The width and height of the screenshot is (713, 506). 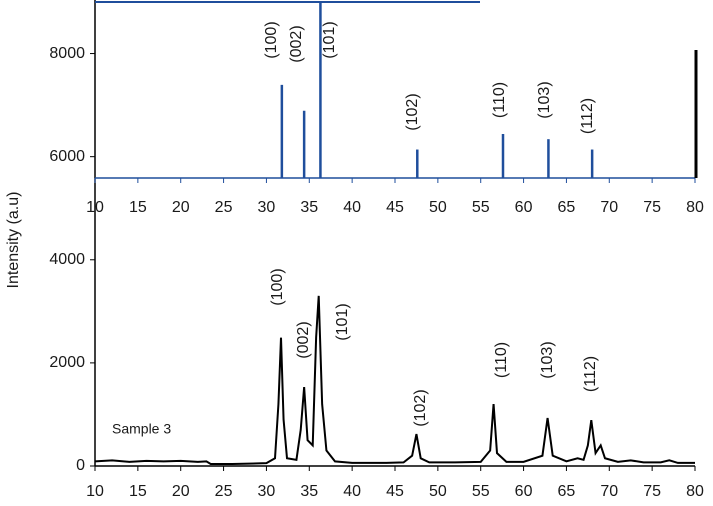 What do you see at coordinates (67, 362) in the screenshot?
I see `y-tick-label: 2000` at bounding box center [67, 362].